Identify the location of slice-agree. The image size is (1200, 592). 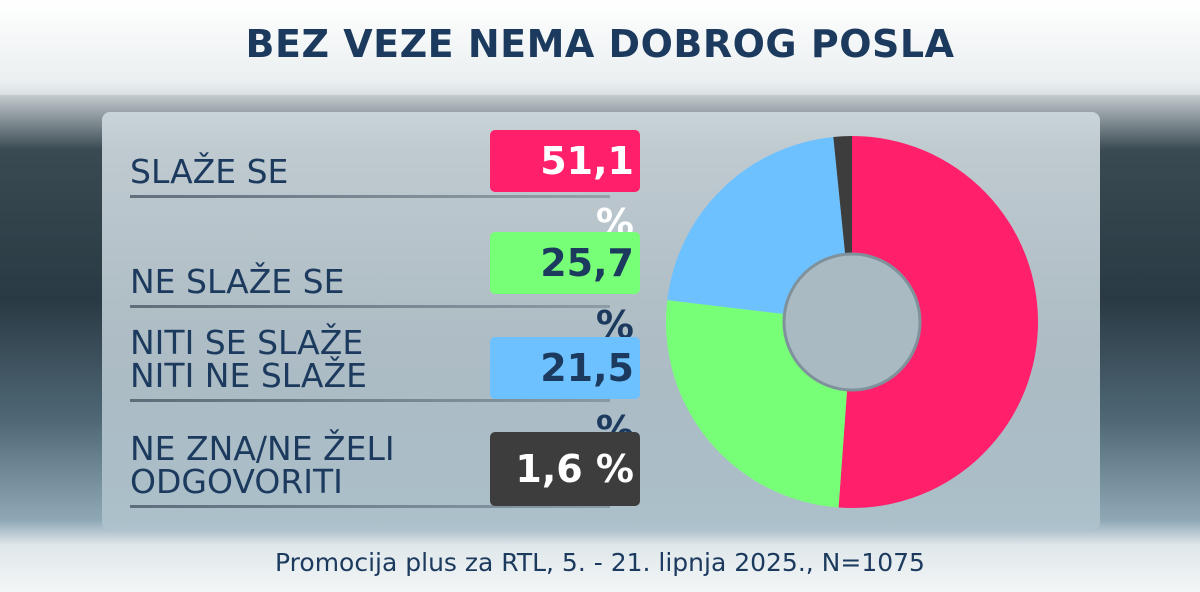
(938, 322).